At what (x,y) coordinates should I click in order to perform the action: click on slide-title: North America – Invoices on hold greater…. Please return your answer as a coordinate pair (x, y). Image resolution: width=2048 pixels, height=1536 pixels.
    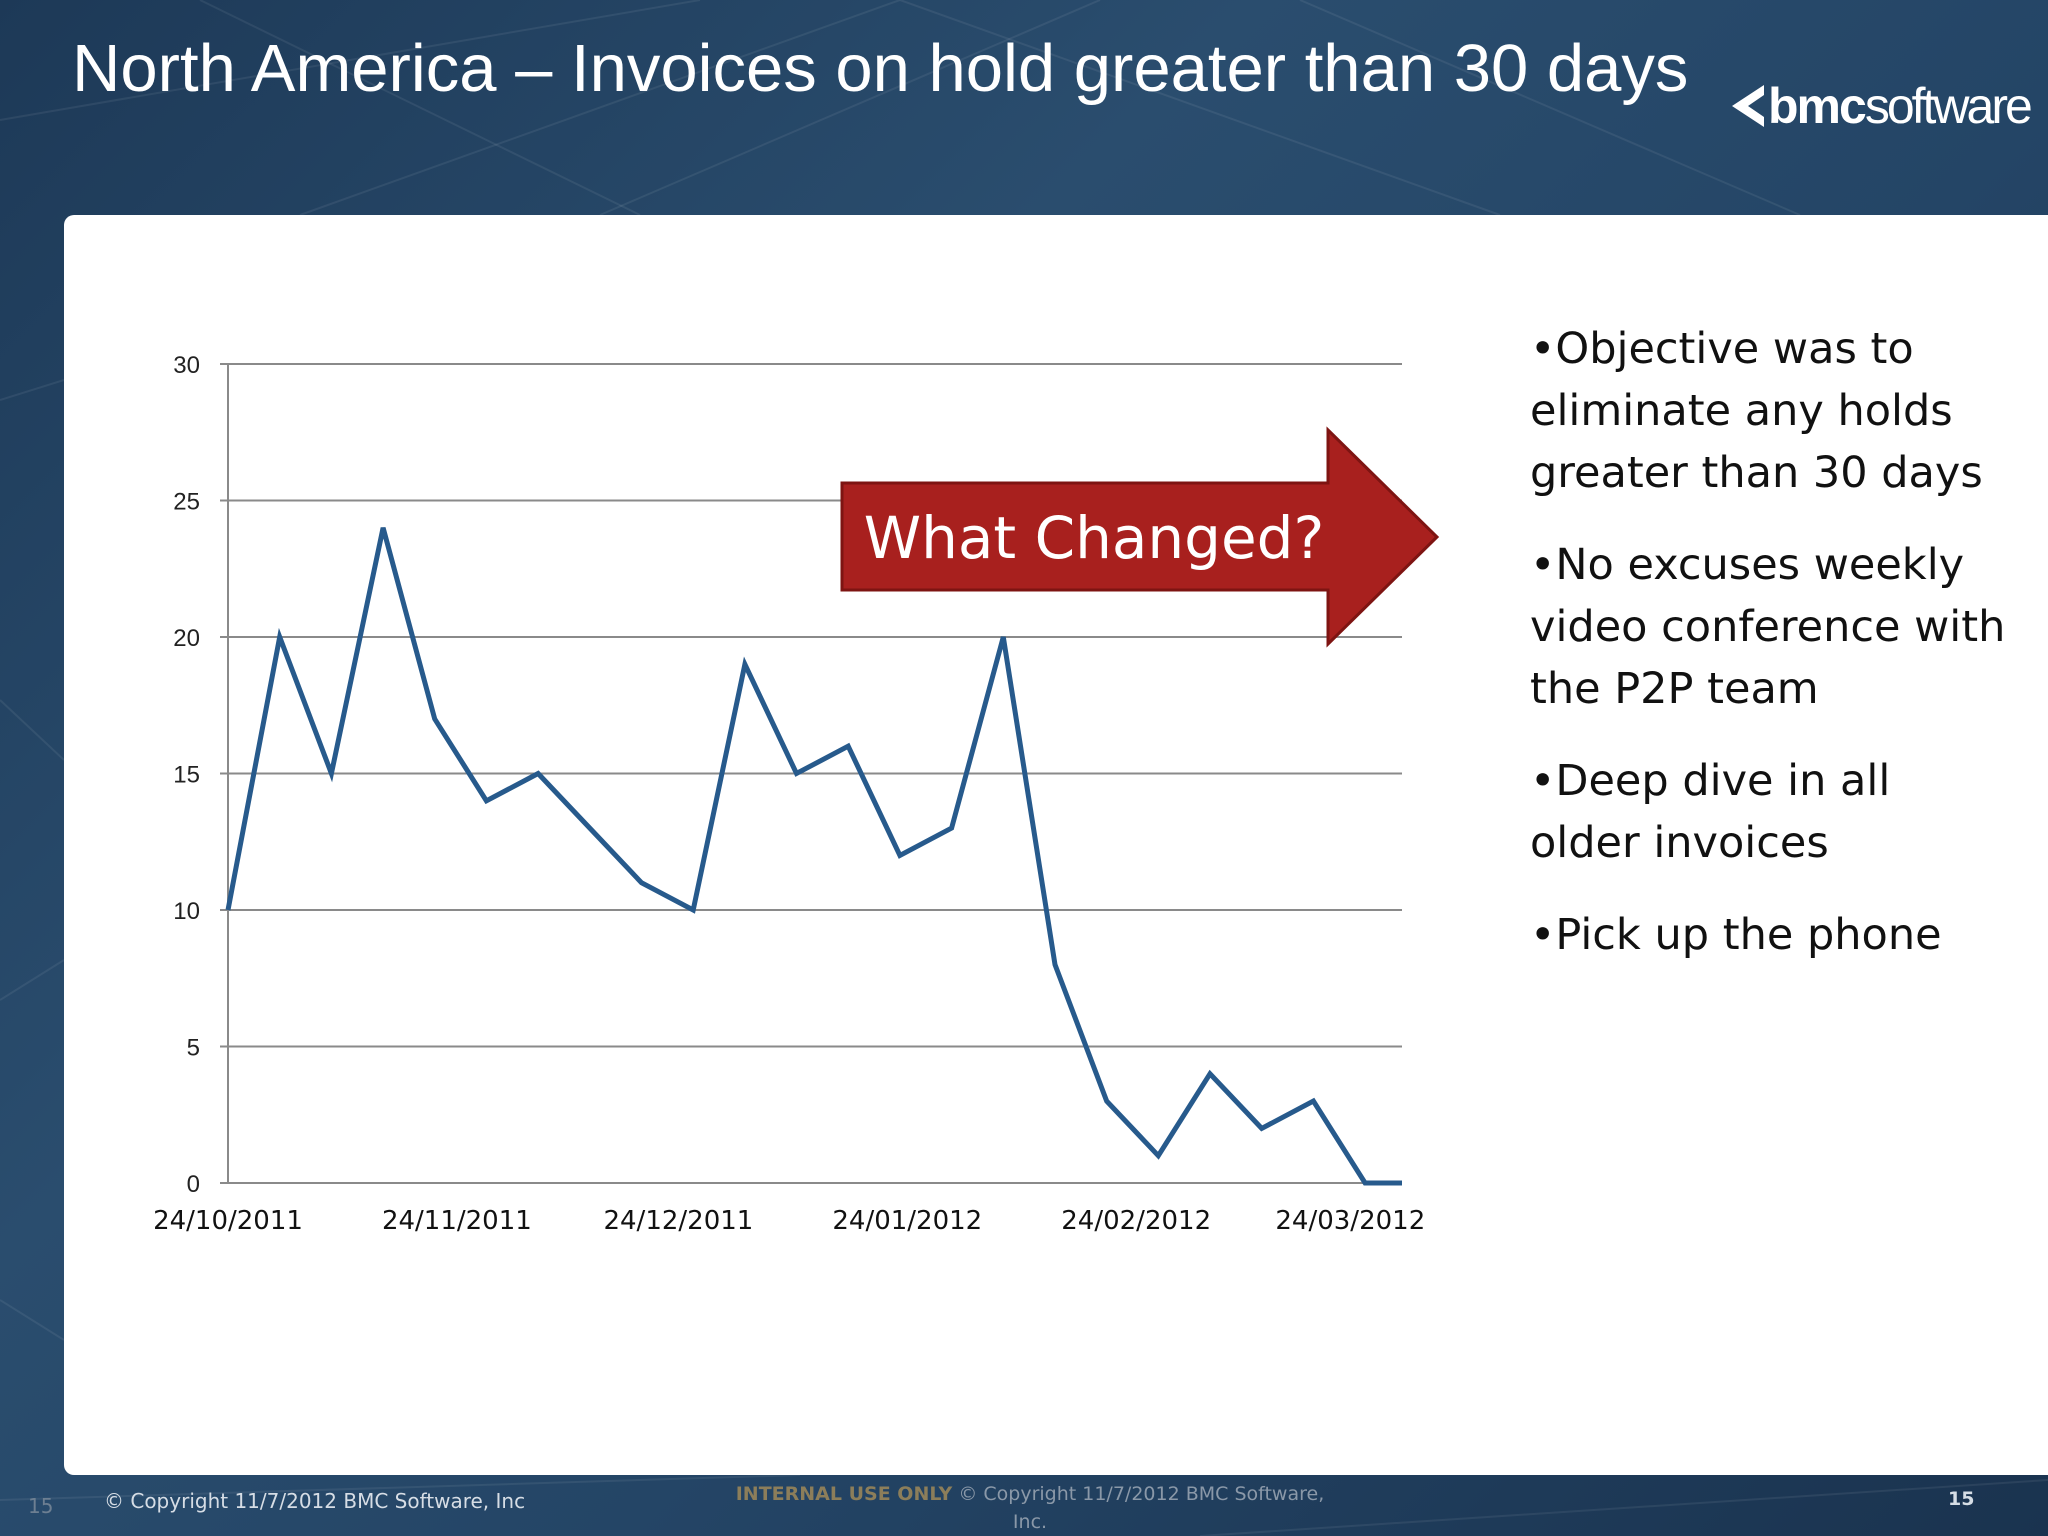
    Looking at the image, I should click on (880, 68).